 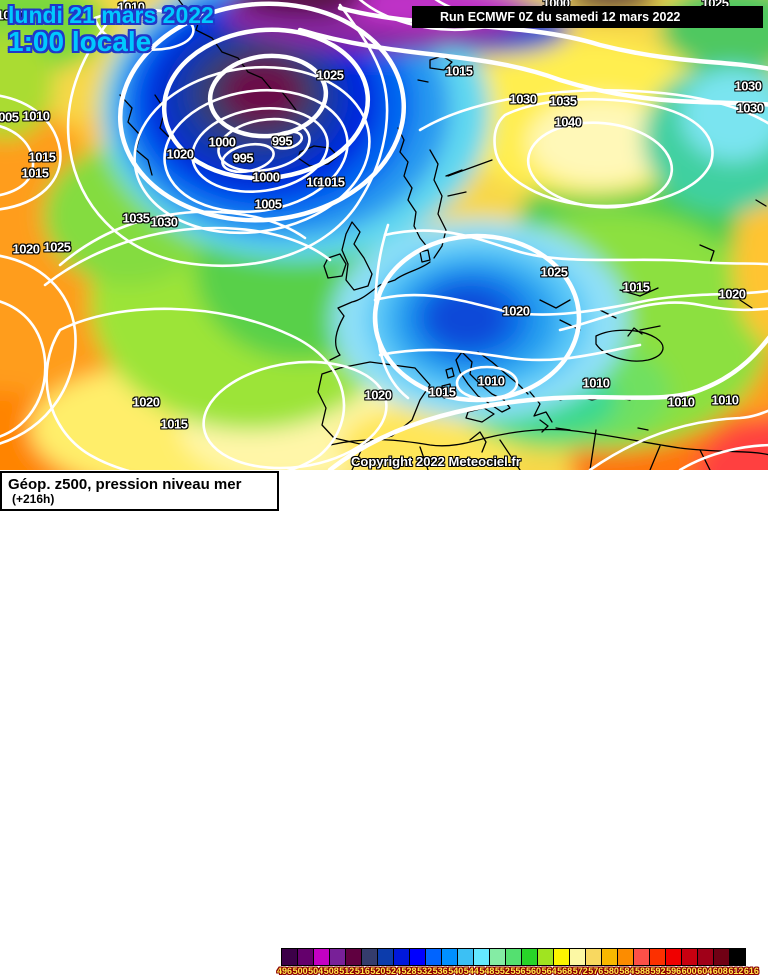 What do you see at coordinates (611, 971) in the screenshot?
I see `legend-value-label: 580` at bounding box center [611, 971].